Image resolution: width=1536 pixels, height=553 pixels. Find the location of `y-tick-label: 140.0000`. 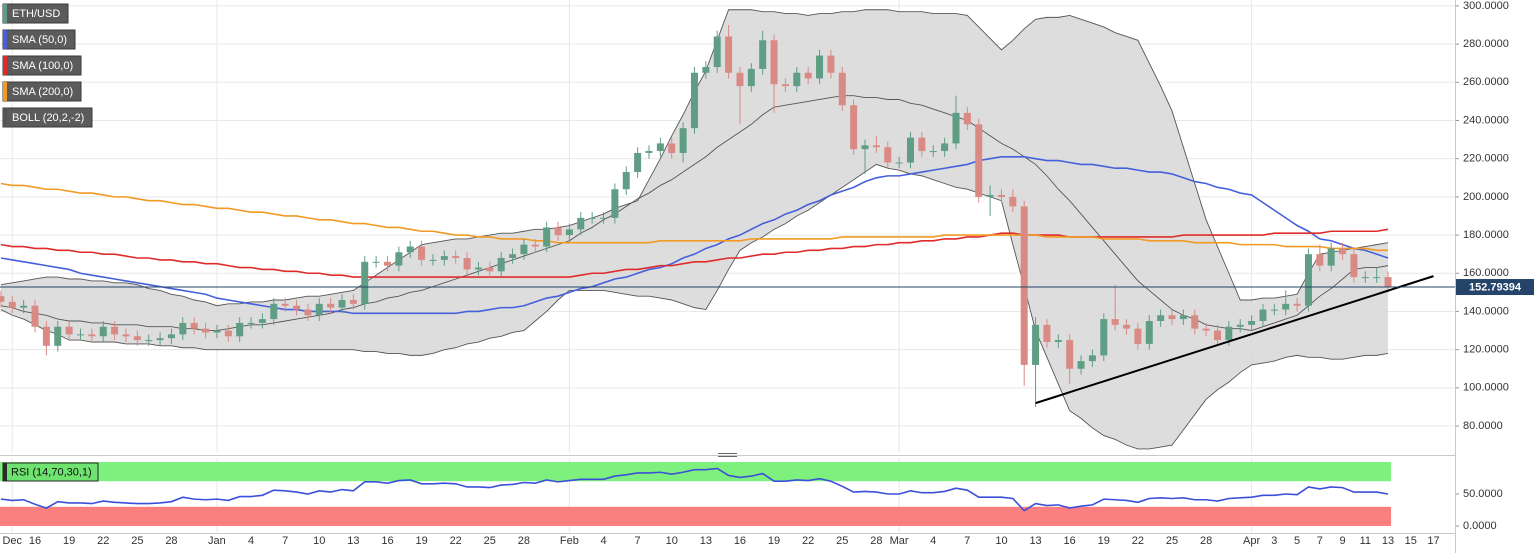

y-tick-label: 140.0000 is located at coordinates (1486, 311).